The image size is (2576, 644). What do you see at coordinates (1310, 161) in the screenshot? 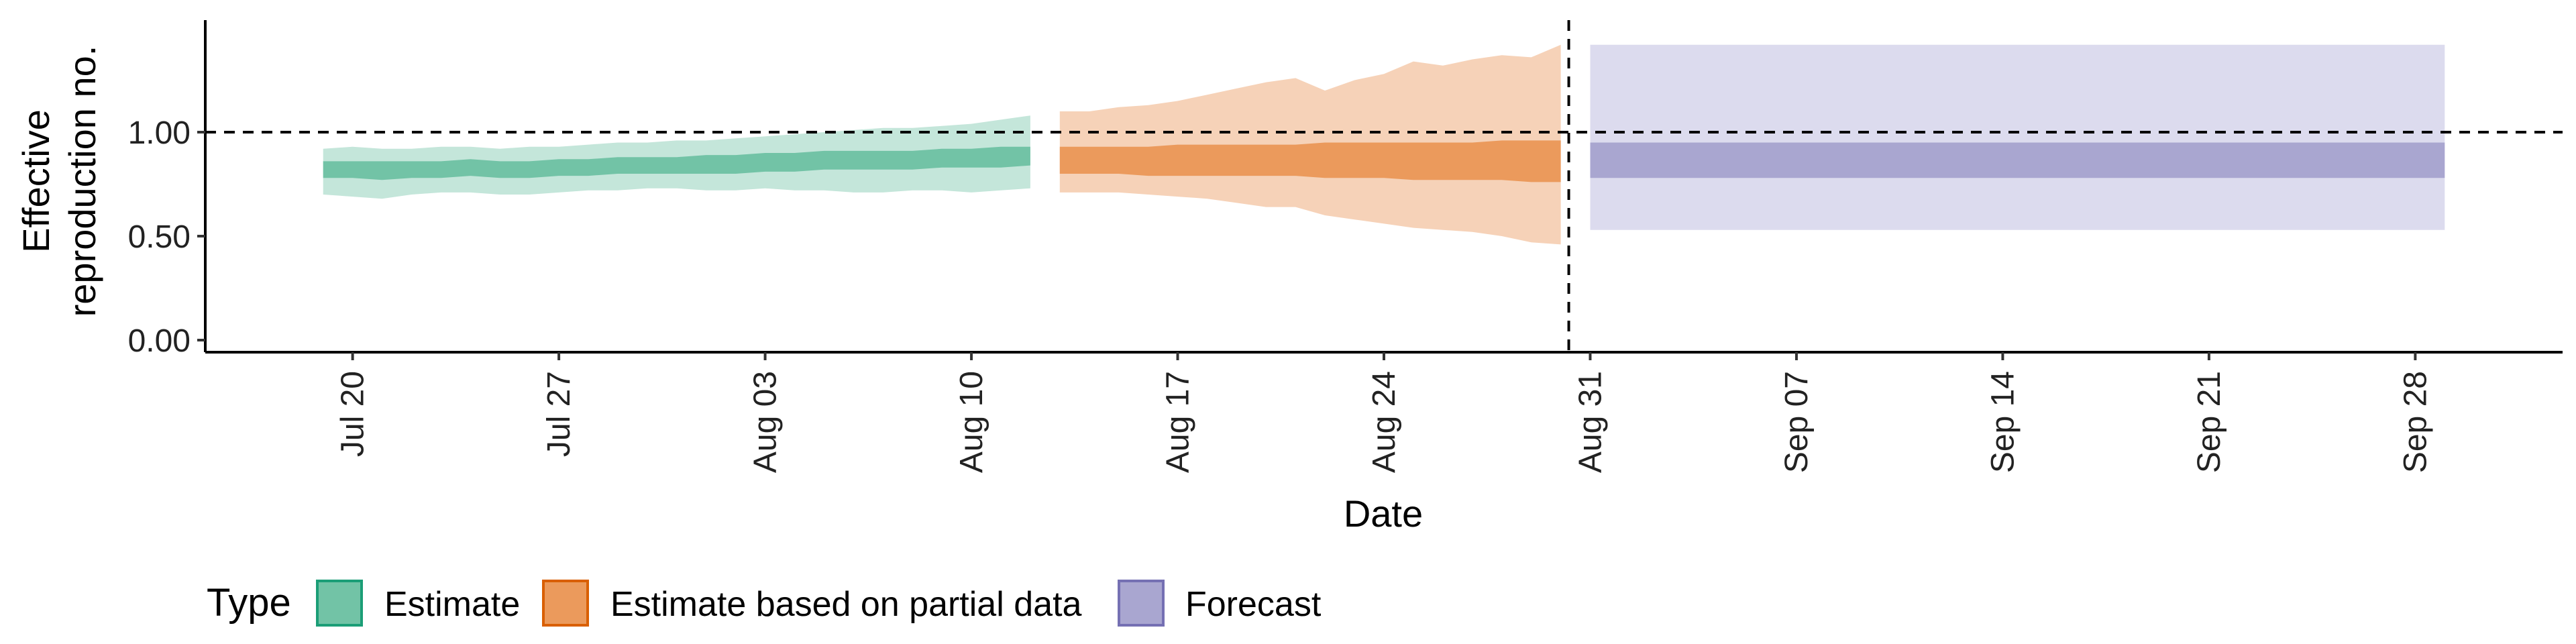
I see `series-estimate-based-on-partial-data-inner-band` at bounding box center [1310, 161].